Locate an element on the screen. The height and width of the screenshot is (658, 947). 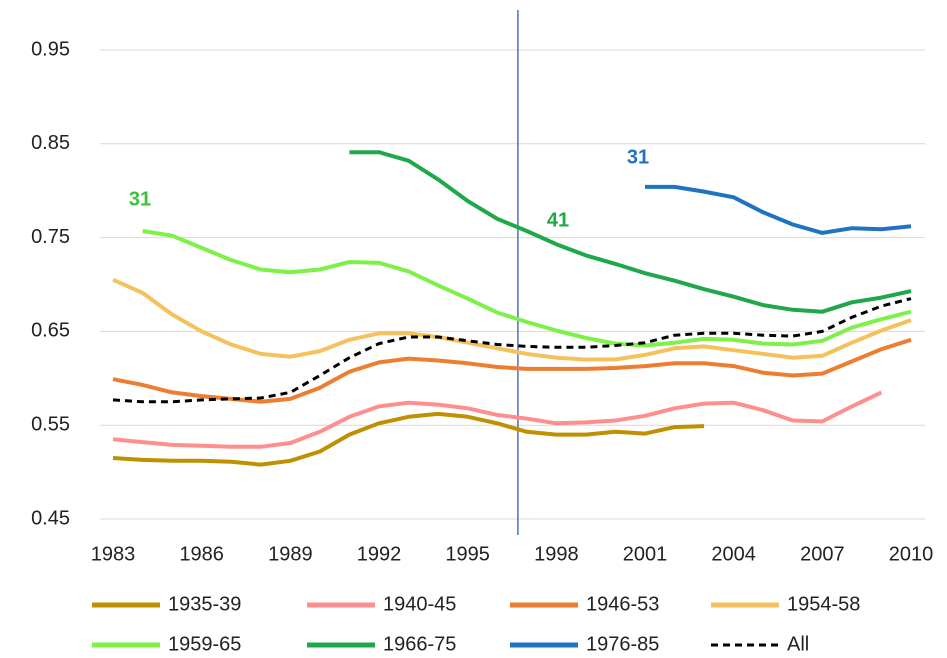
legend-label: 1946-53 is located at coordinates (622, 604).